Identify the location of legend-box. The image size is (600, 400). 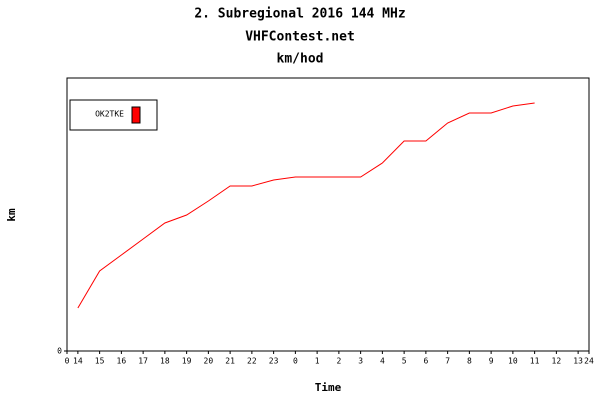
(113, 115).